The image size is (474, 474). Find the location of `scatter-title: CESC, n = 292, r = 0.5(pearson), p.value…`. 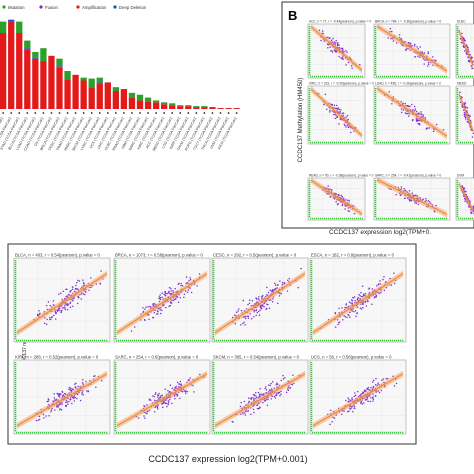

scatter-title: CESC, n = 292, r = 0.5(pearson), p.value… is located at coordinates (255, 255).